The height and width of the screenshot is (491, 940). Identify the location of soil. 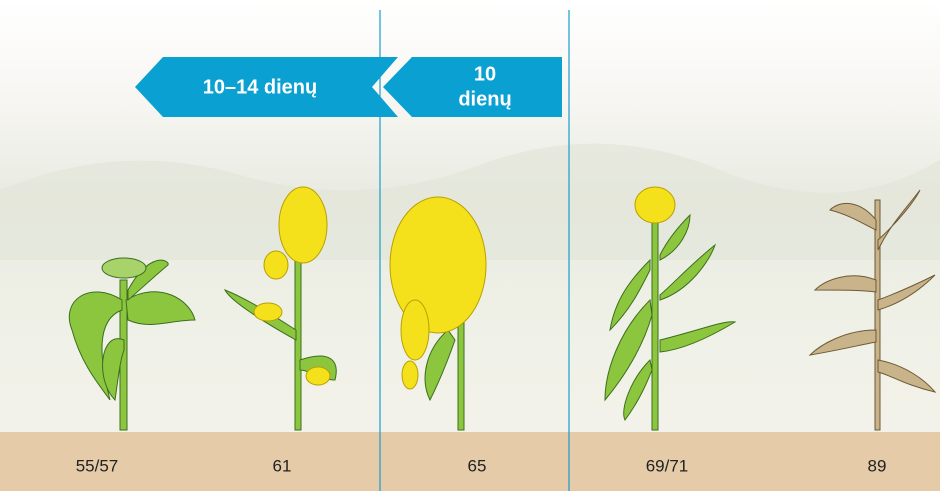
(470, 461).